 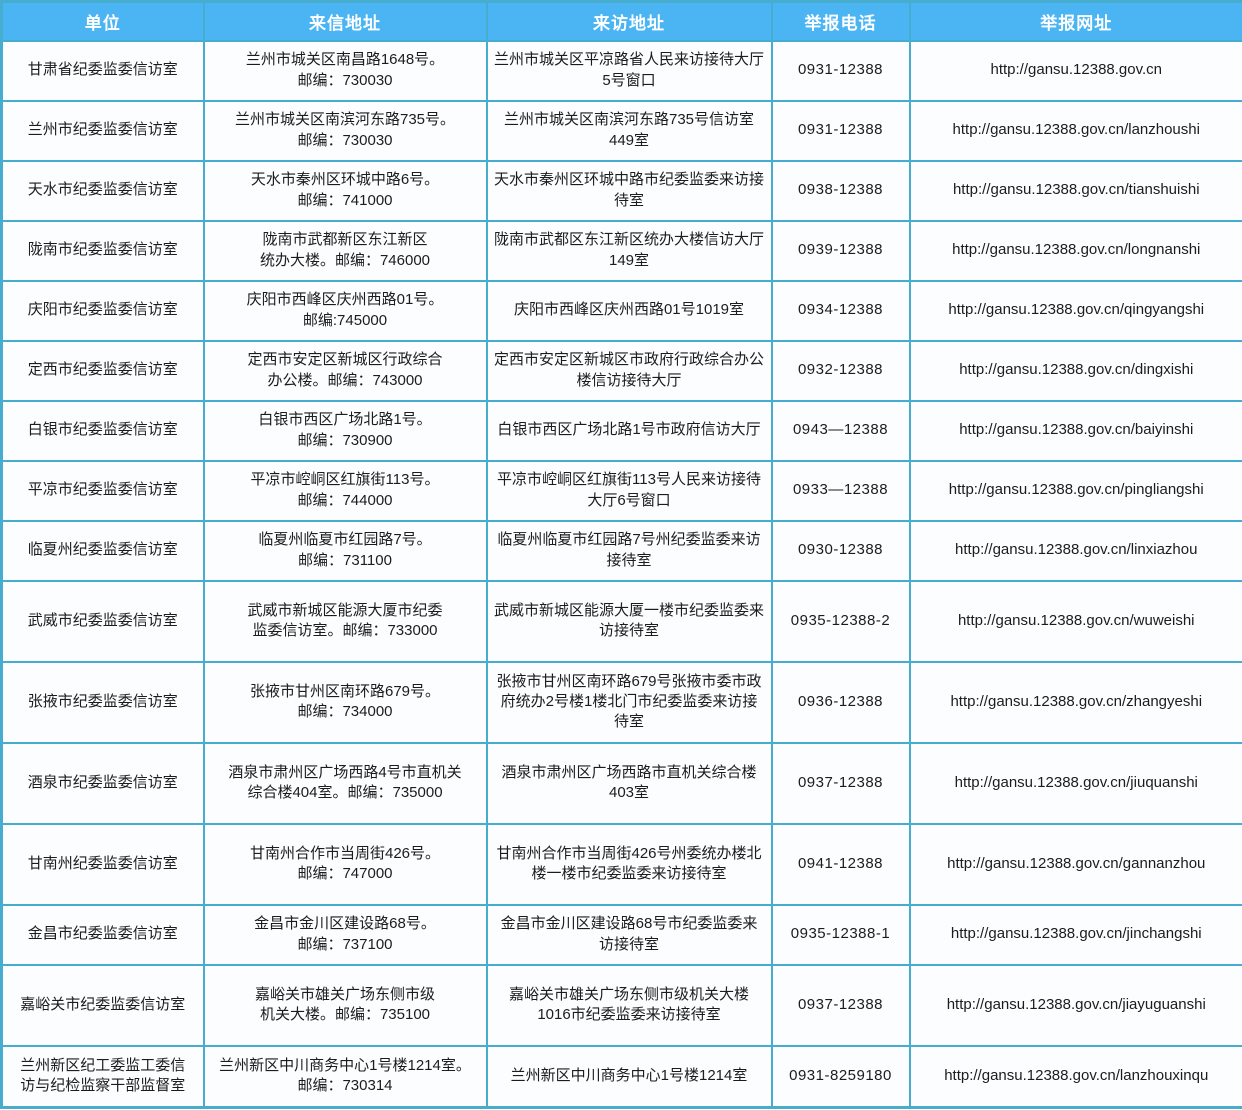 What do you see at coordinates (840, 370) in the screenshot?
I see `phone-cell: 0932-12388` at bounding box center [840, 370].